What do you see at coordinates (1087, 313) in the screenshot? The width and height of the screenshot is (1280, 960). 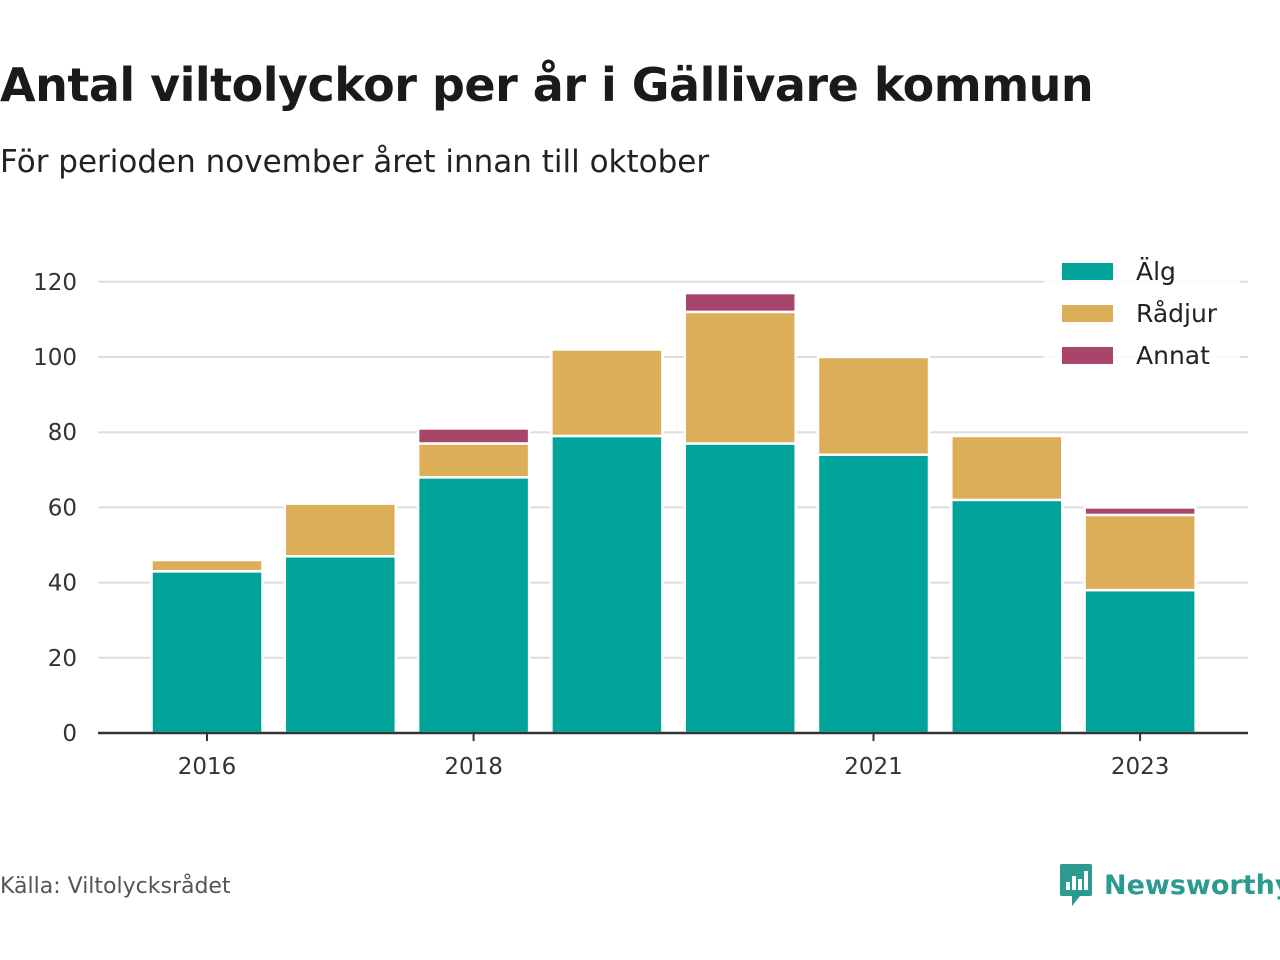 I see `legend-swatch-rådjur` at bounding box center [1087, 313].